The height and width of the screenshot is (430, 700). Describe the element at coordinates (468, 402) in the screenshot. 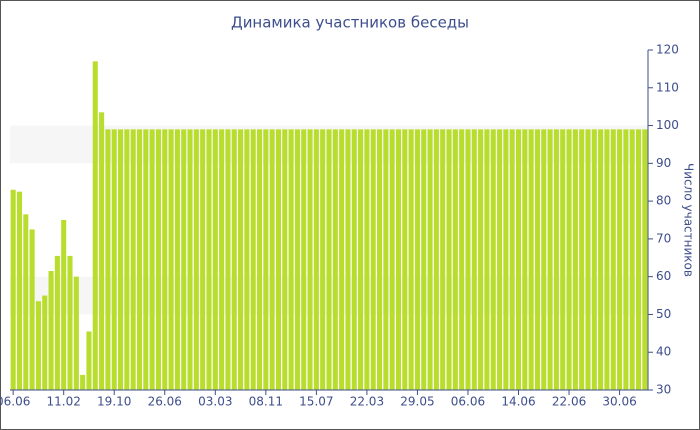

I see `x-tick-label: 06.06` at that location.